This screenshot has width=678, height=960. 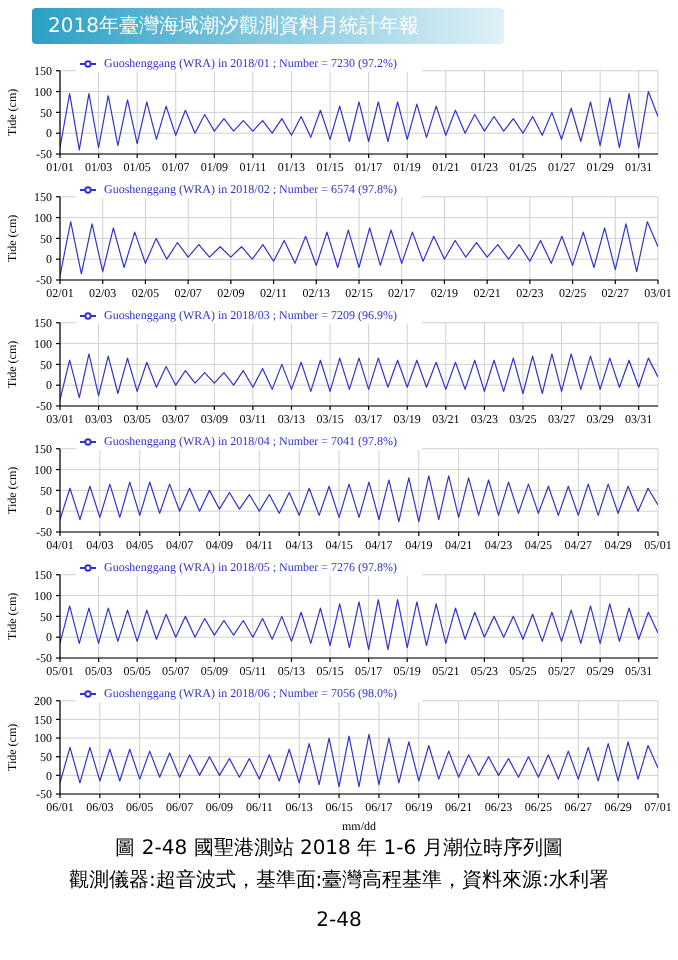 What do you see at coordinates (339, 880) in the screenshot?
I see `text: 觀測儀器:超音波式，基準面:臺灣高程基準，資料來源:水利署` at bounding box center [339, 880].